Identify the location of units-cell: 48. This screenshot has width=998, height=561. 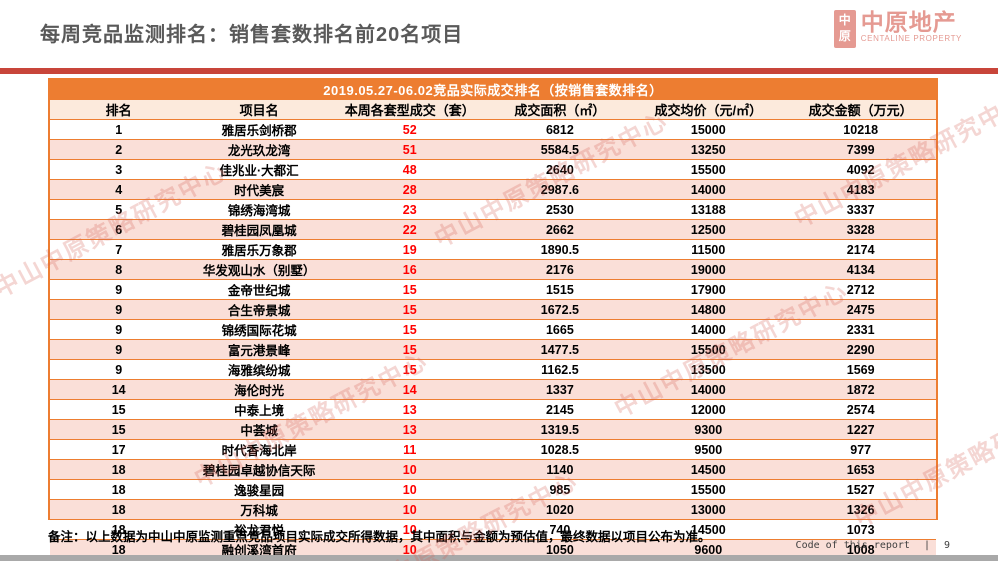
(409, 169).